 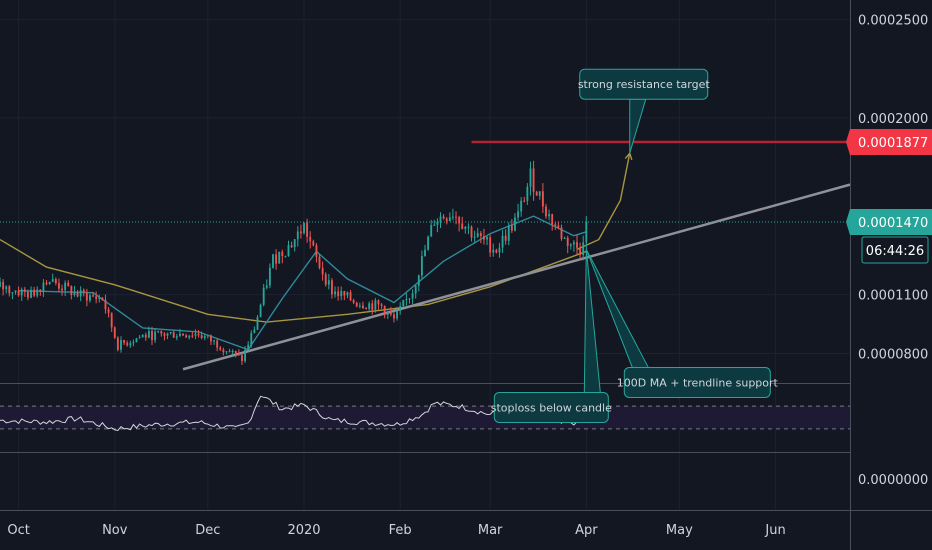 I want to click on callout-text: strong resistance target, so click(x=644, y=84).